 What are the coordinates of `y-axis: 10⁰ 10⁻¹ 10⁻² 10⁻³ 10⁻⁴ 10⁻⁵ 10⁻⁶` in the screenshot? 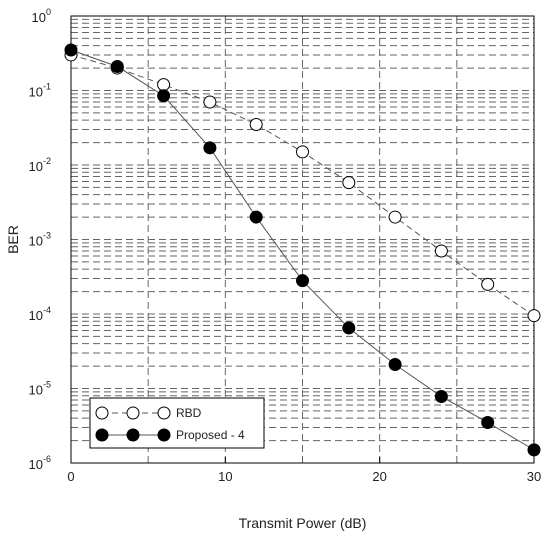 It's located at (40, 239).